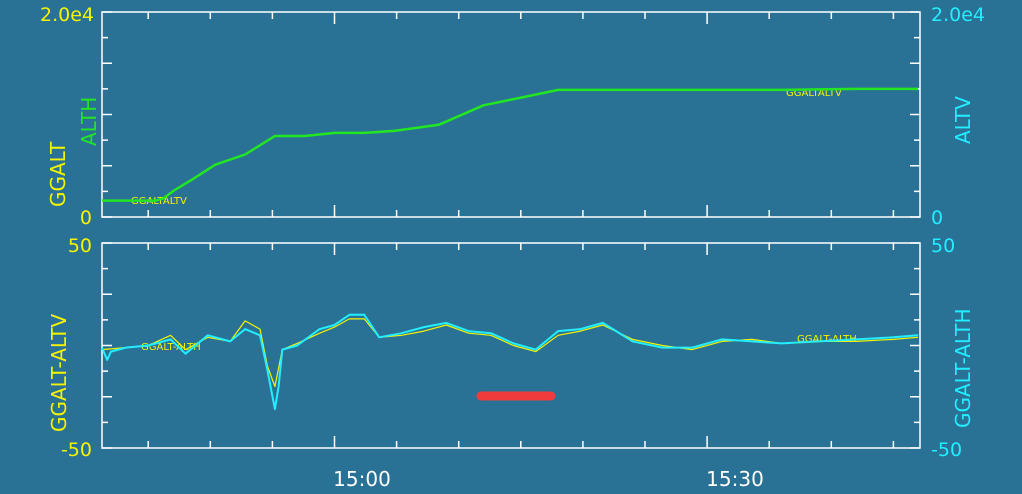 This screenshot has width=1022, height=494. What do you see at coordinates (963, 120) in the screenshot?
I see `top-ylabel-altv: ALTV` at bounding box center [963, 120].